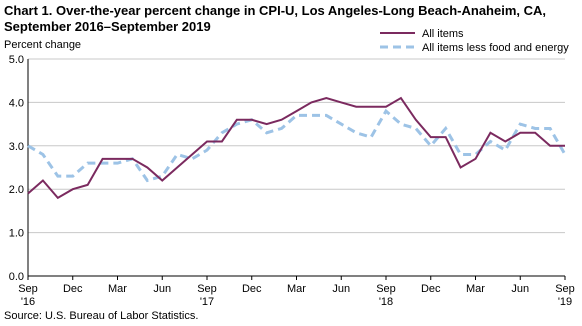  I want to click on legend-label: All items, so click(443, 34).